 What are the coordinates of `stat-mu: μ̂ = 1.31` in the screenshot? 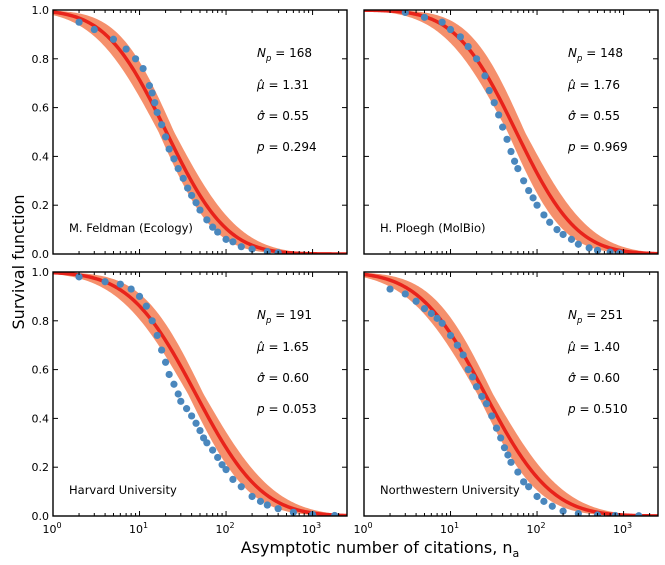 It's located at (282, 85).